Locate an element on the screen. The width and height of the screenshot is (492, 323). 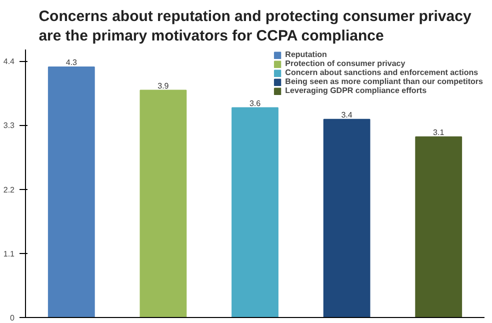
legend-label: Protection of consumer privacy is located at coordinates (345, 63).